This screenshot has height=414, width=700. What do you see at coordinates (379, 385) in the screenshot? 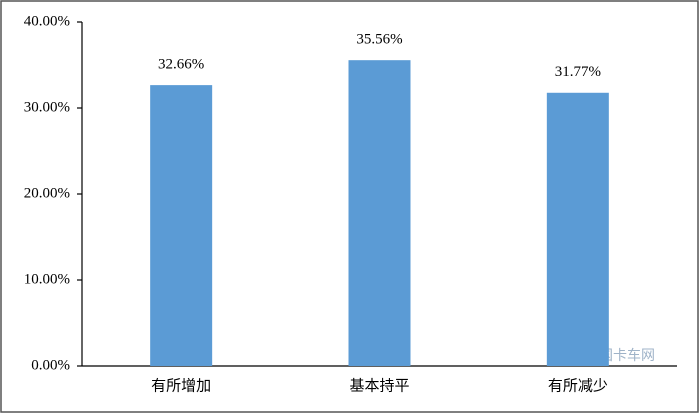
I see `x-tick-label: 基本持平` at bounding box center [379, 385].